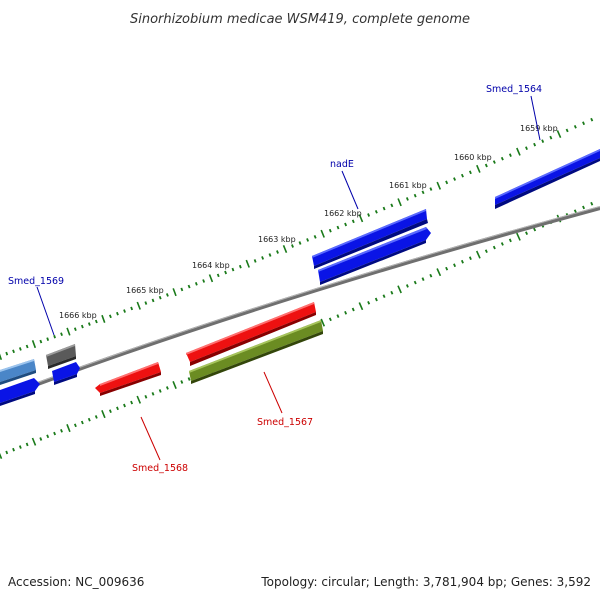 Image resolution: width=600 pixels, height=600 pixels. I want to click on gene-light-blue-left, so click(18, 372).